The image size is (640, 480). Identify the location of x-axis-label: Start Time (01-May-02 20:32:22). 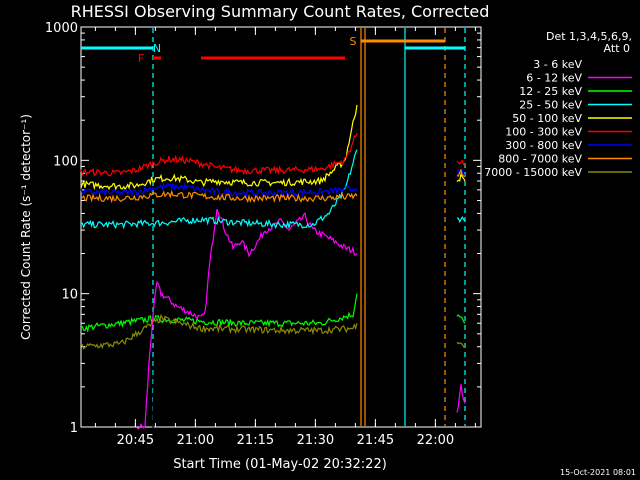
(280, 464).